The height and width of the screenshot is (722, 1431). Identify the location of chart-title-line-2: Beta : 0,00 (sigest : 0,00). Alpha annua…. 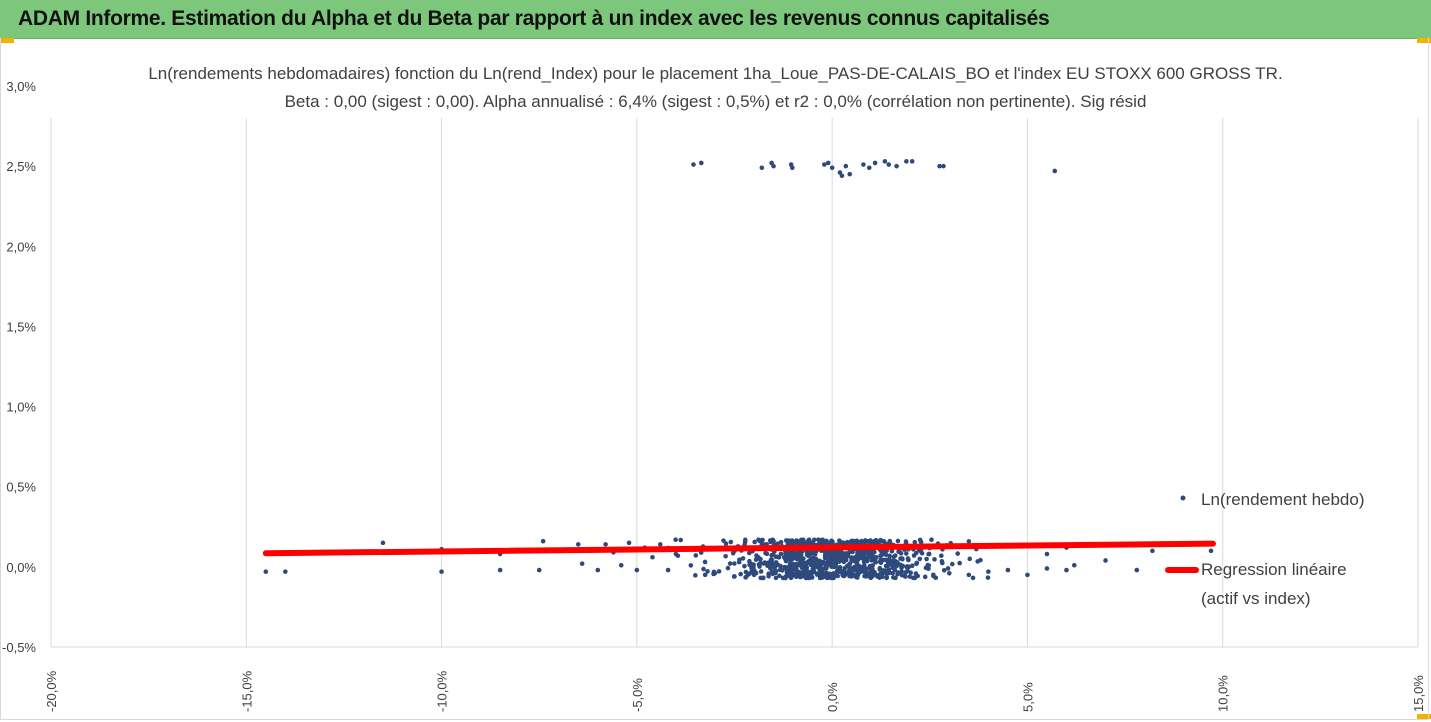
(715, 101).